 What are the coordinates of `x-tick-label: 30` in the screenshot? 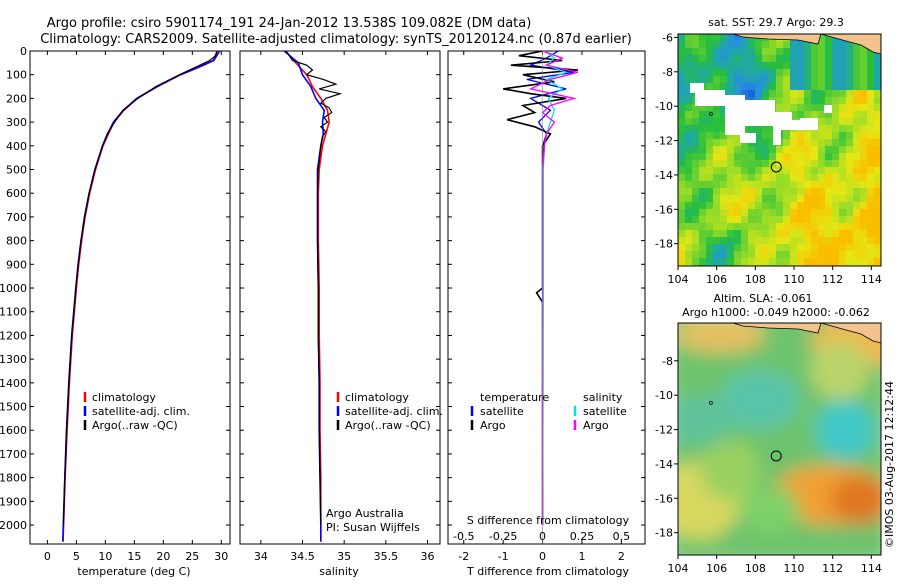 It's located at (221, 556).